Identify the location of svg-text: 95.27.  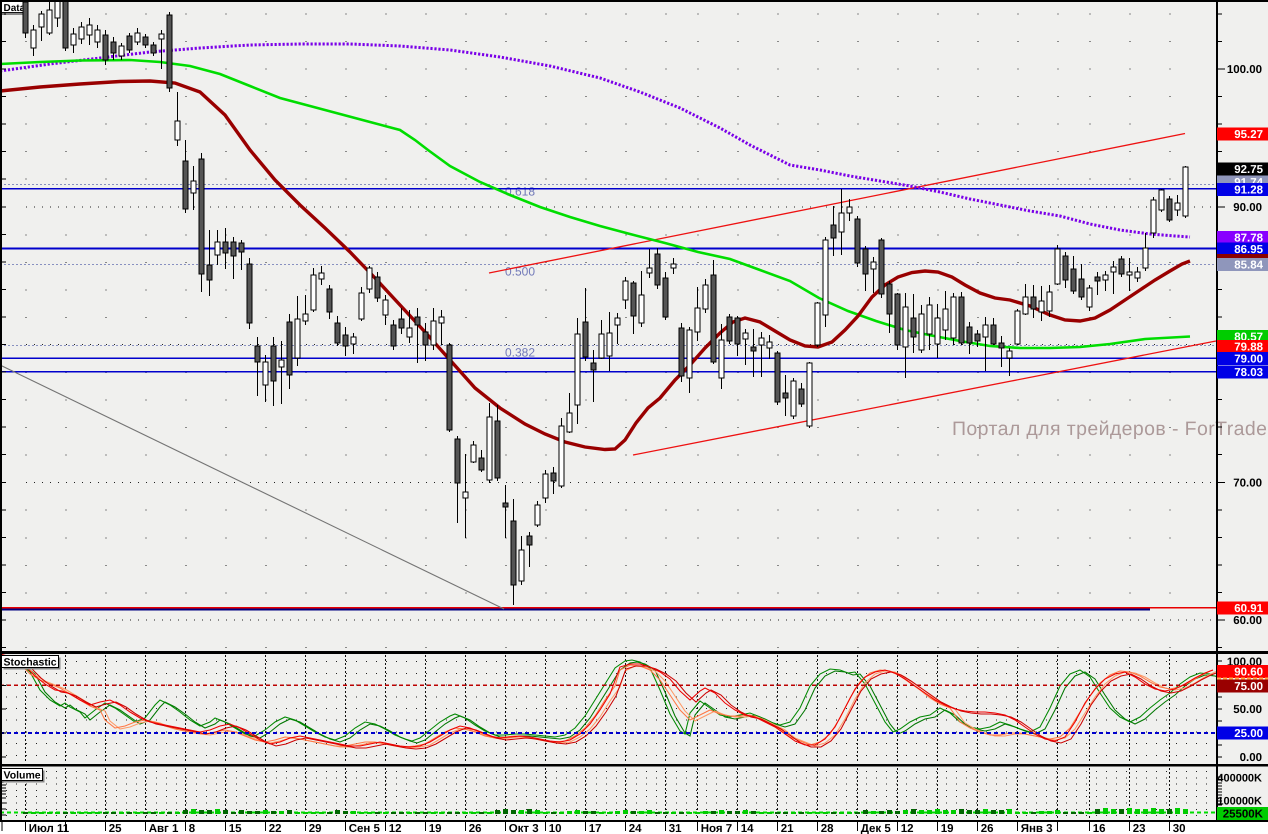
(1248, 135).